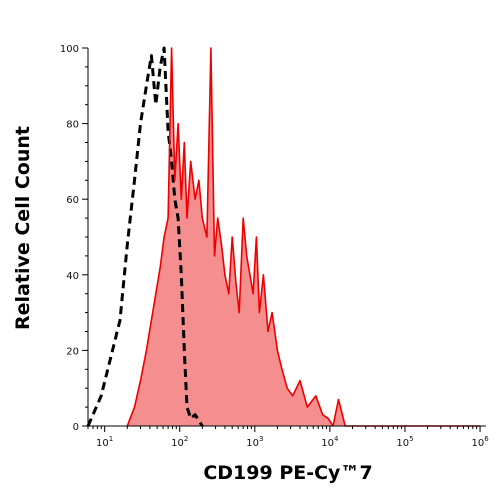 Image resolution: width=500 pixels, height=496 pixels. Describe the element at coordinates (23, 228) in the screenshot. I see `y-axis-title: Relative Cell Count` at that location.